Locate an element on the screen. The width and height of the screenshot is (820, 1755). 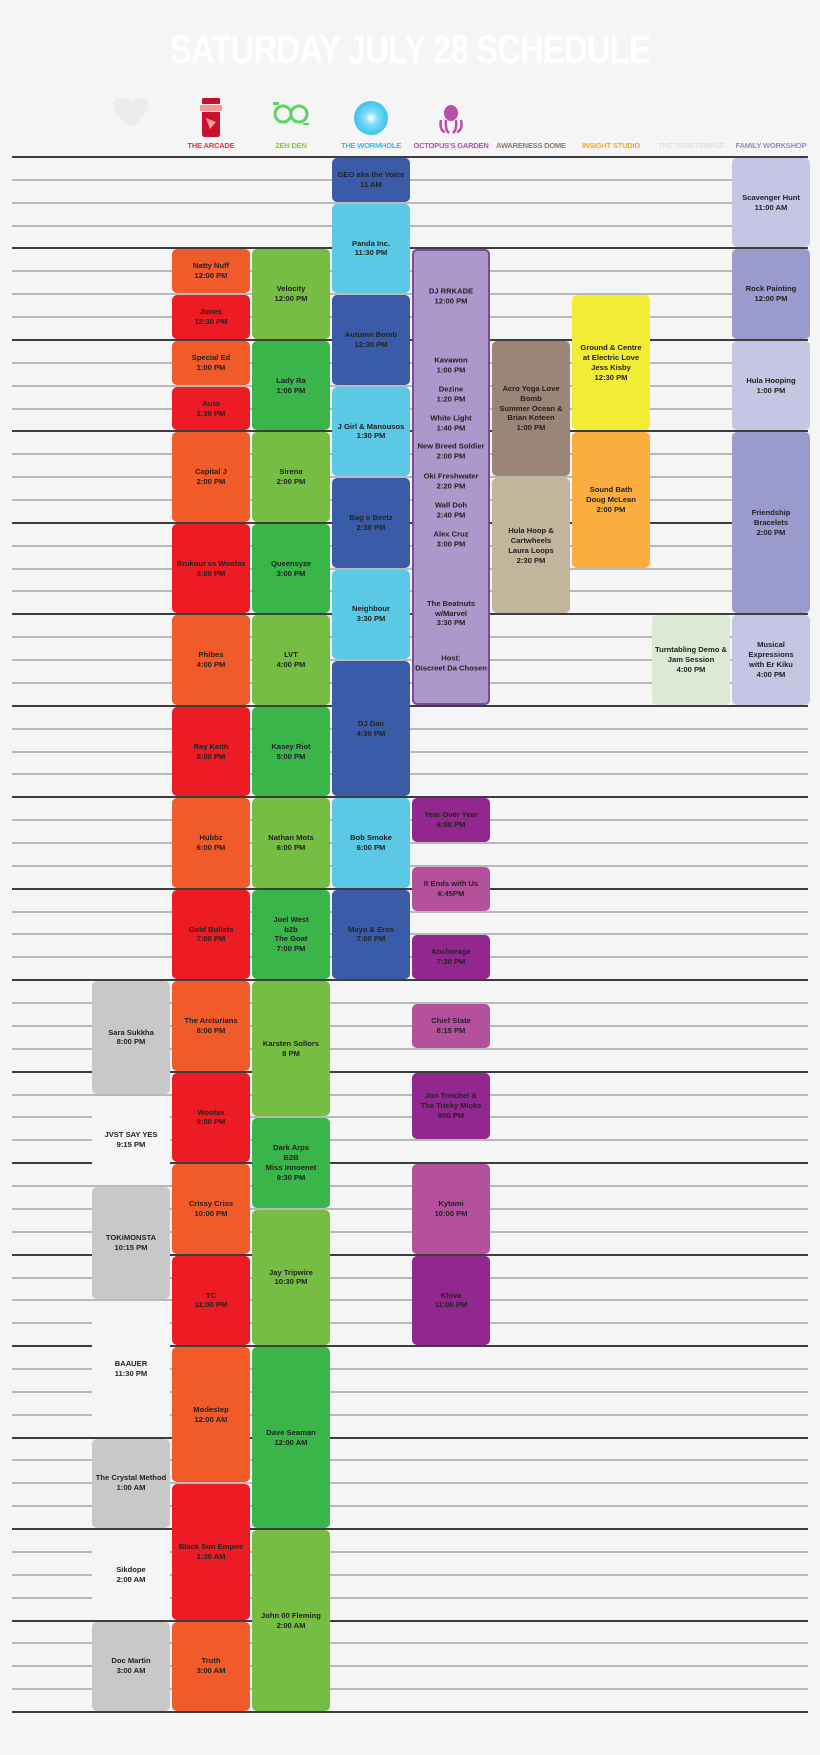
event-block: Year Over Year 6:00 PM is located at coordinates (451, 820).